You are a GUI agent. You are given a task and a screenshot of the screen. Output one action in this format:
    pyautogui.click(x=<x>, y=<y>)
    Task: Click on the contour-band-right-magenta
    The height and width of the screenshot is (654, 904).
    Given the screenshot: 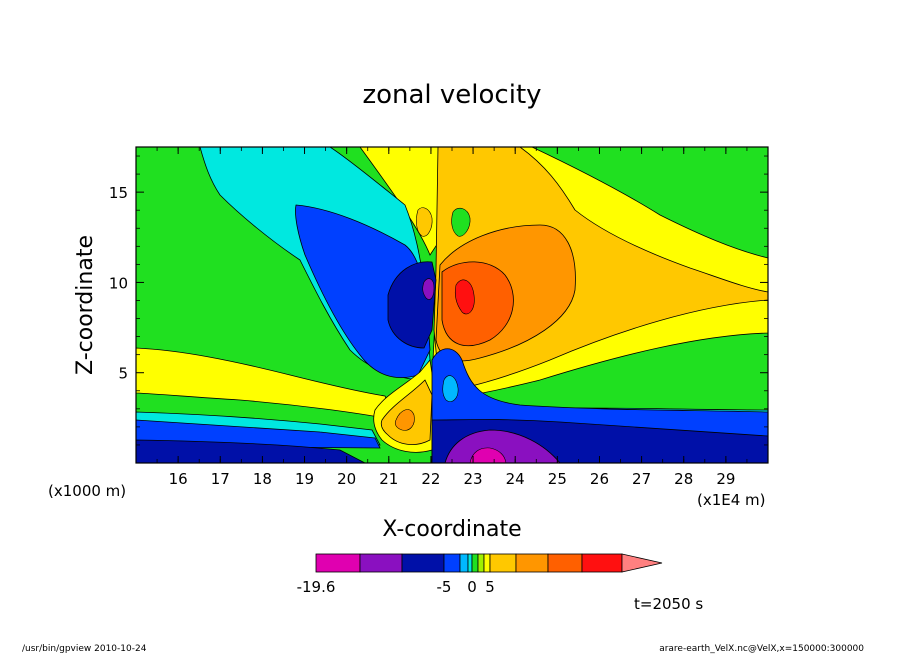 What is the action you would take?
    pyautogui.click(x=488, y=455)
    